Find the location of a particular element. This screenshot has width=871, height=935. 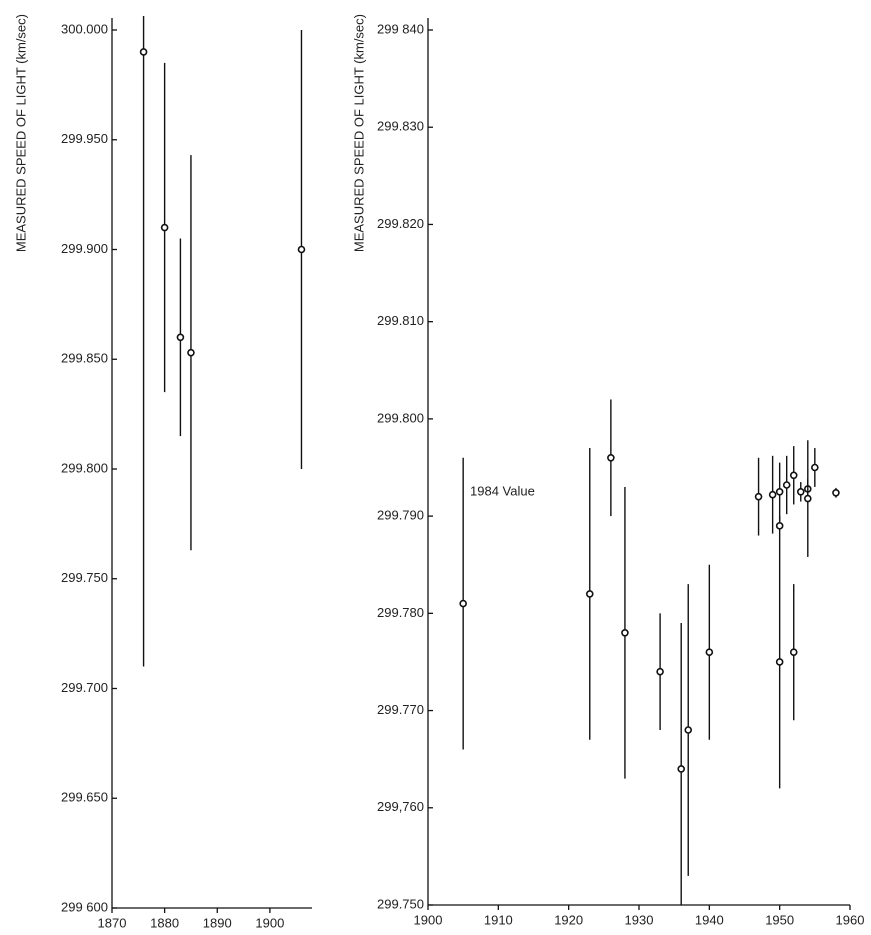

y-tick-label: 299 600 is located at coordinates (84, 906).